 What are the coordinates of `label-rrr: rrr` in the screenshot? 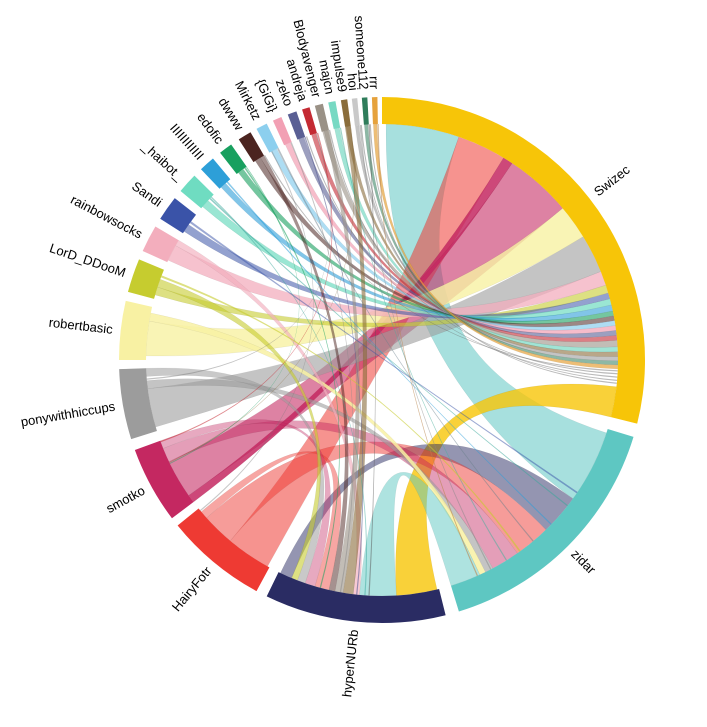 It's located at (374, 83).